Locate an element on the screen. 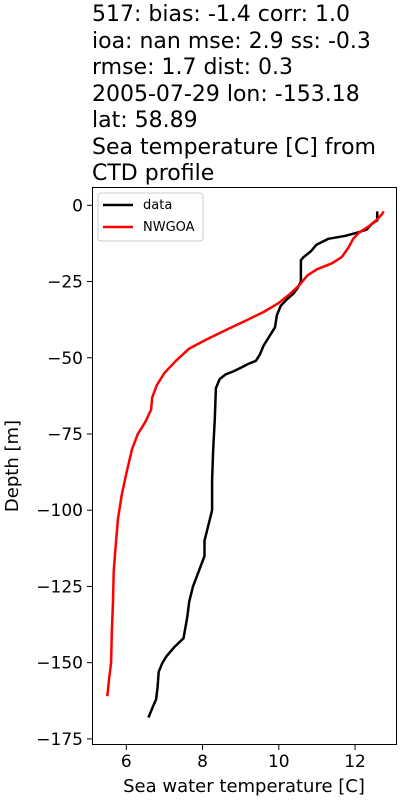  legend-label-nwgoa: NWGOA is located at coordinates (169, 227).